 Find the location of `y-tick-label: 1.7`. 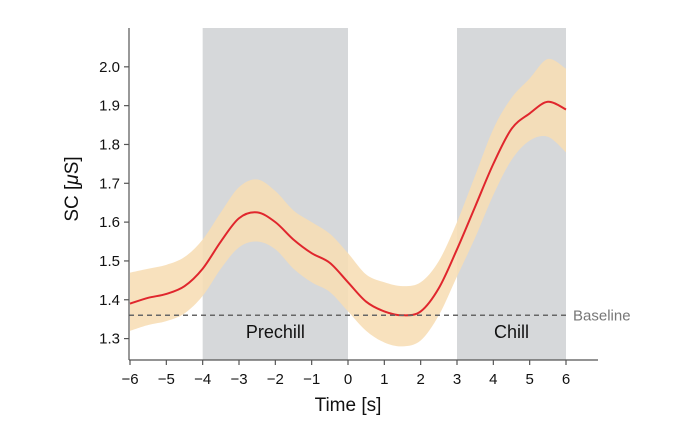

y-tick-label: 1.7 is located at coordinates (109, 183).